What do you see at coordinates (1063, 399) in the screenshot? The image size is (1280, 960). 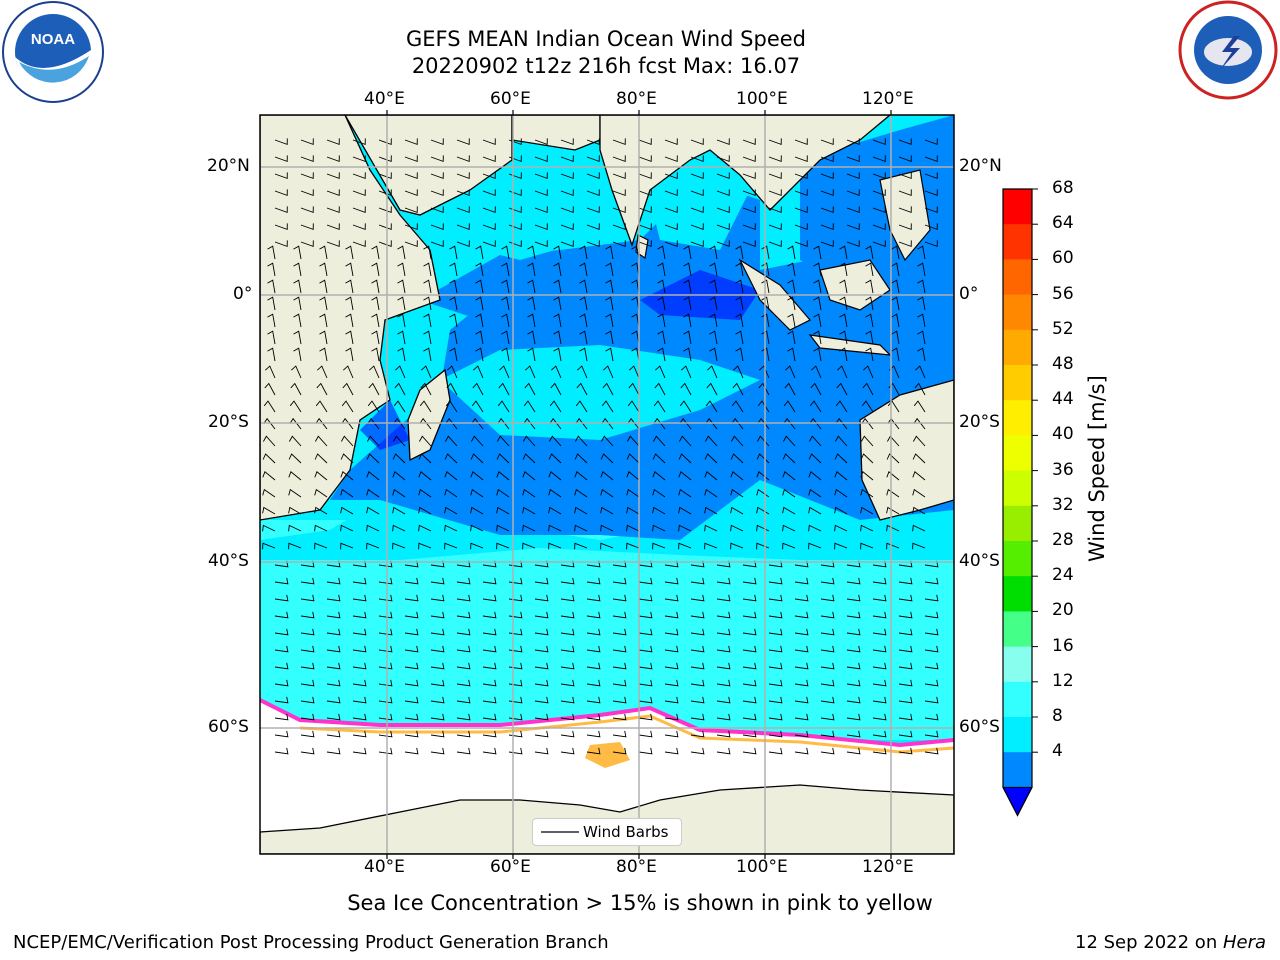 I see `colorbar-tick-label: 44` at bounding box center [1063, 399].